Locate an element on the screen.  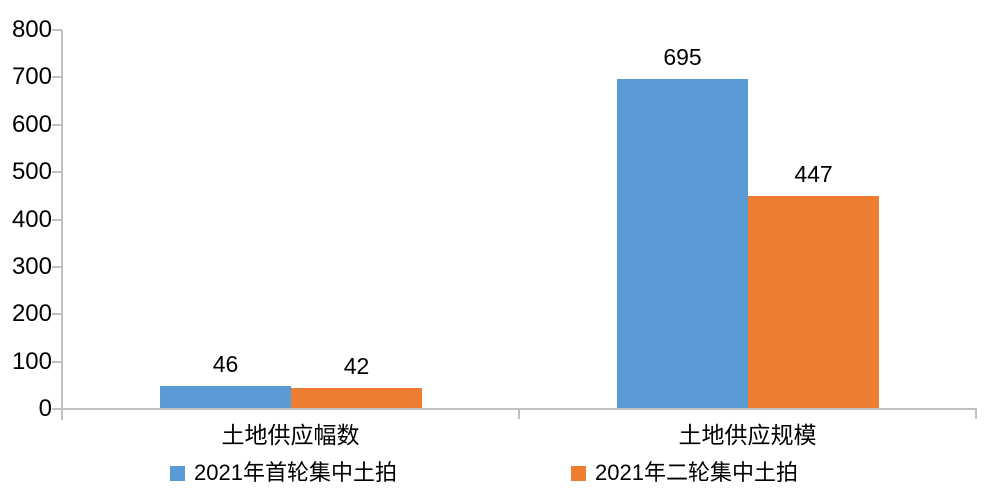
y-axis-label: 200 is located at coordinates (31, 314).